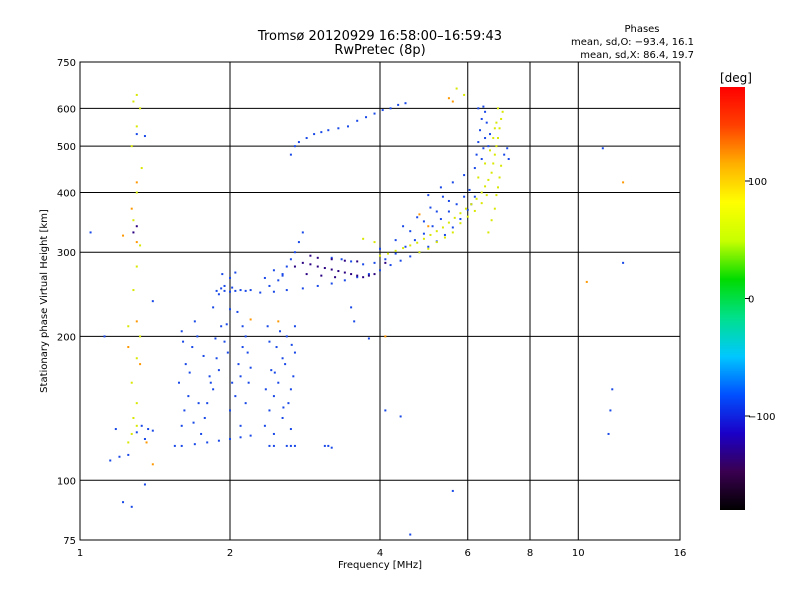 Image resolution: width=800 pixels, height=600 pixels. What do you see at coordinates (80, 553) in the screenshot?
I see `x-tick-label: 1` at bounding box center [80, 553].